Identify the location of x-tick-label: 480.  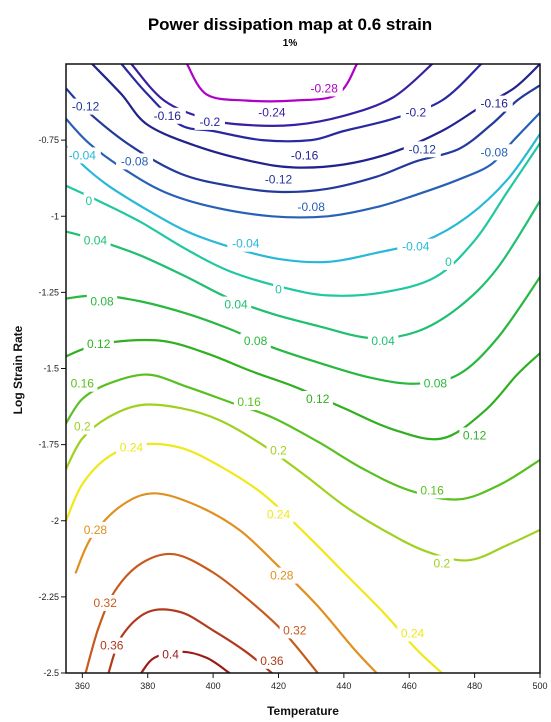
(474, 686).